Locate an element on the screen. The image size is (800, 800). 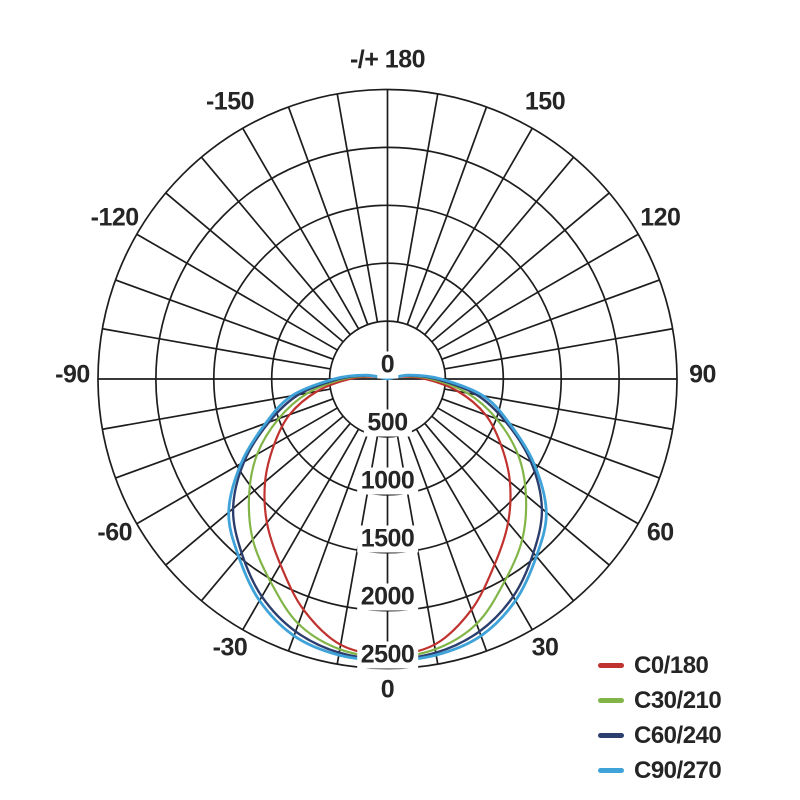
angle-label-150: 150 is located at coordinates (545, 101).